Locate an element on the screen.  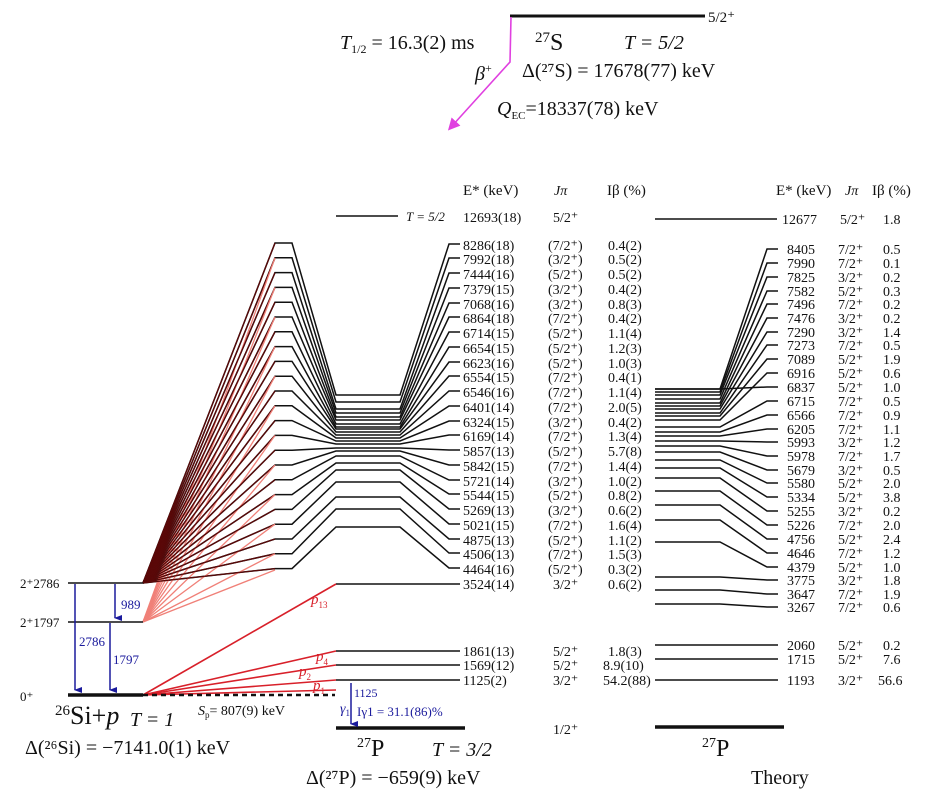
gamma-989-label: 989 is located at coordinates (131, 604).